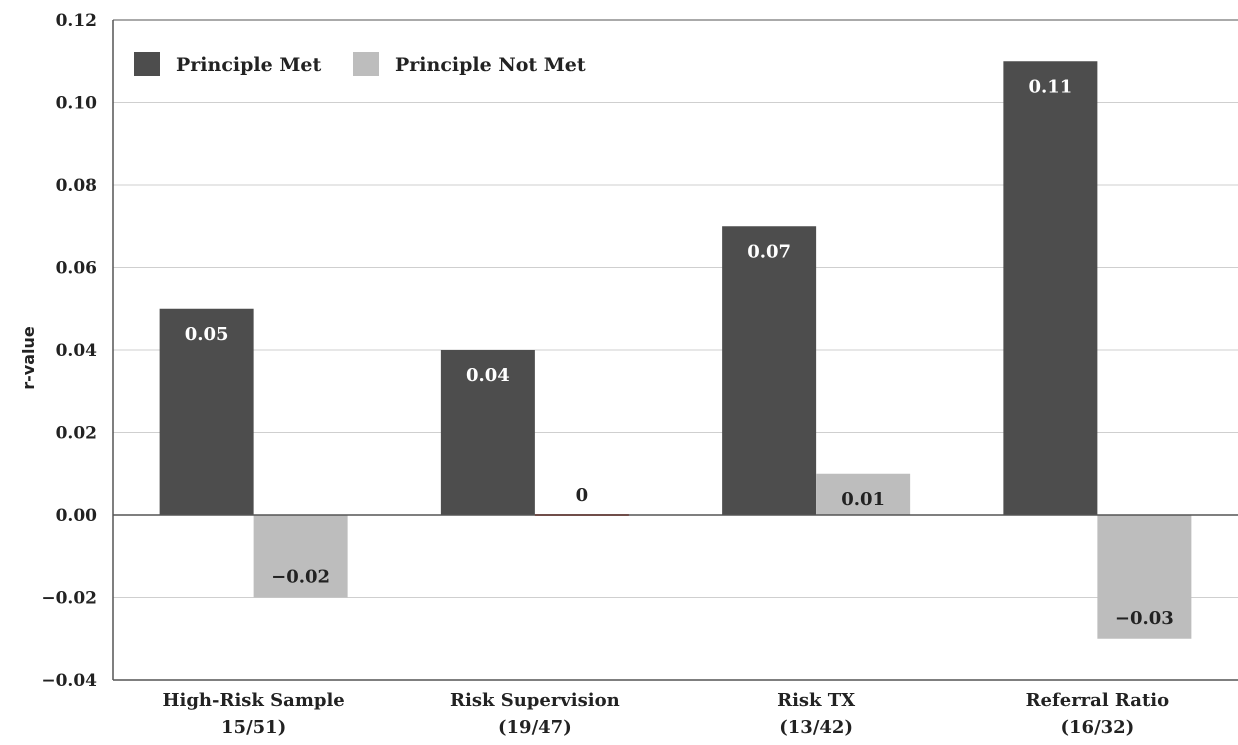 The image size is (1238, 745). Describe the element at coordinates (535, 700) in the screenshot. I see `x-tick-label: Risk Supervision` at that location.